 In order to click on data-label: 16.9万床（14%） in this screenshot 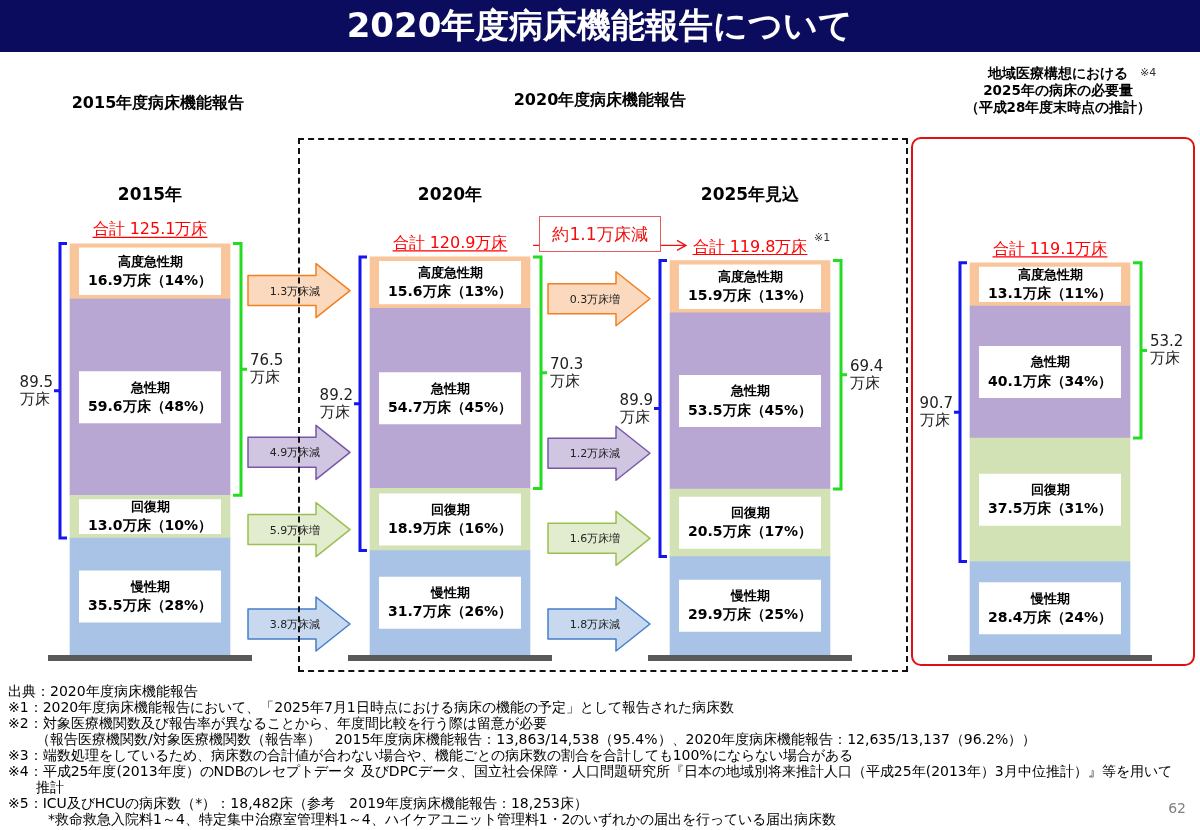, I will do `click(150, 279)`.